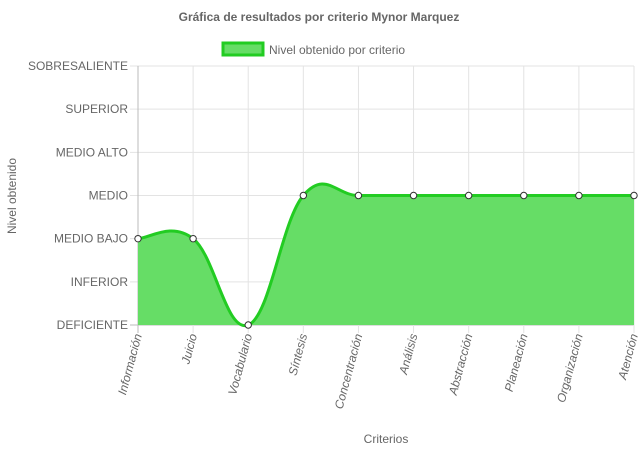 This screenshot has height=452, width=639. I want to click on x-tick-label: Abstracción, so click(461, 364).